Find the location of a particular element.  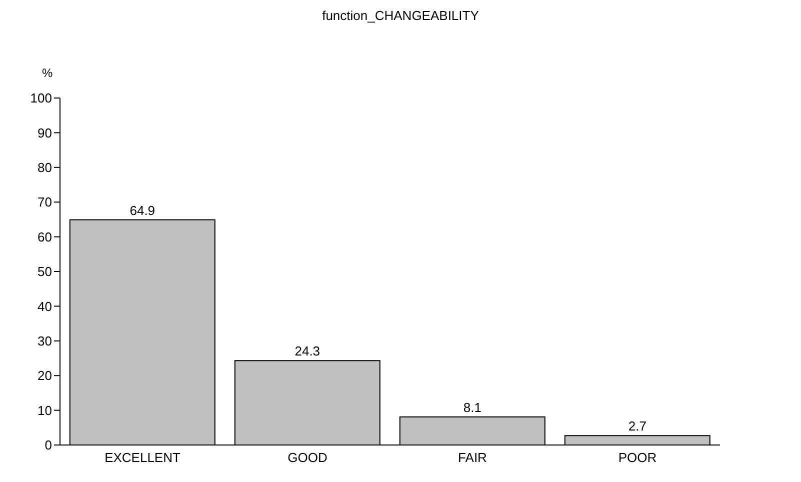

y-axis-title: % is located at coordinates (47, 73).